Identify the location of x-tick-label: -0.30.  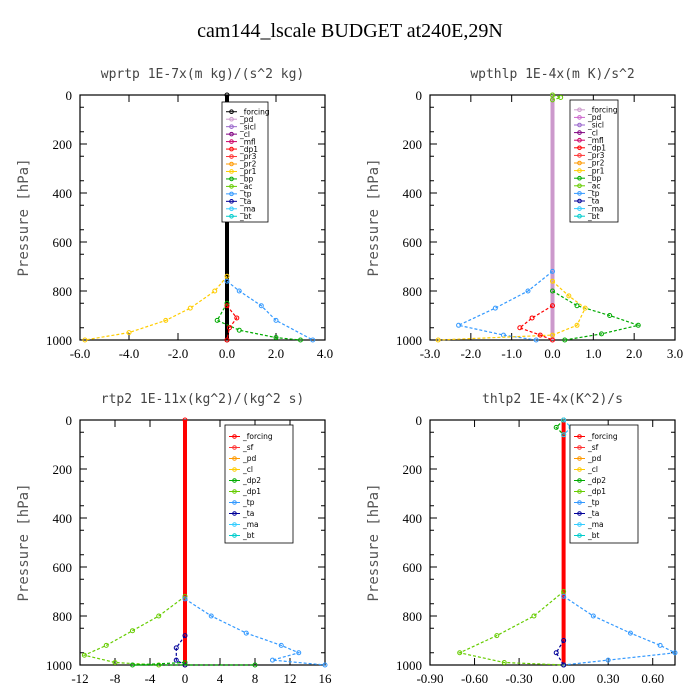
(519, 678).